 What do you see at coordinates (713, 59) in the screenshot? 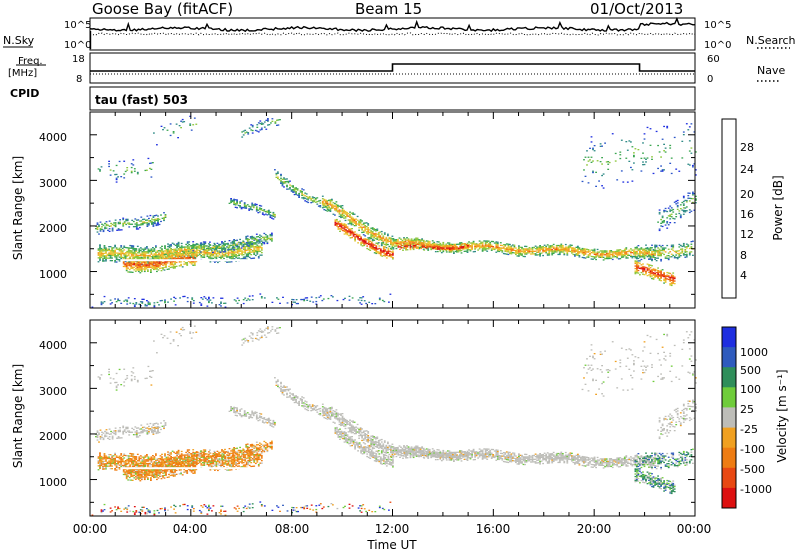
I see `freq-right-tick-top: 60` at bounding box center [713, 59].